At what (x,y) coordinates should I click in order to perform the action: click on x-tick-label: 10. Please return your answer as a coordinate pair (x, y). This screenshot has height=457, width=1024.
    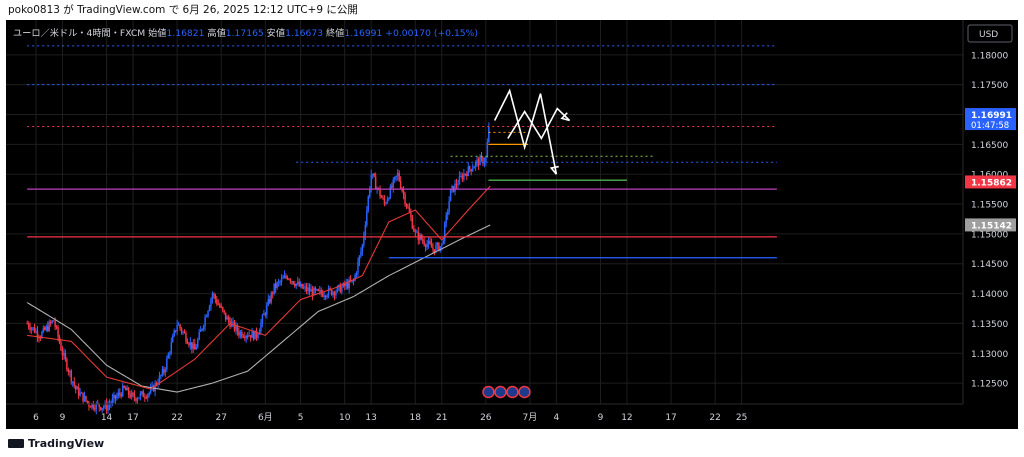
    Looking at the image, I should click on (345, 418).